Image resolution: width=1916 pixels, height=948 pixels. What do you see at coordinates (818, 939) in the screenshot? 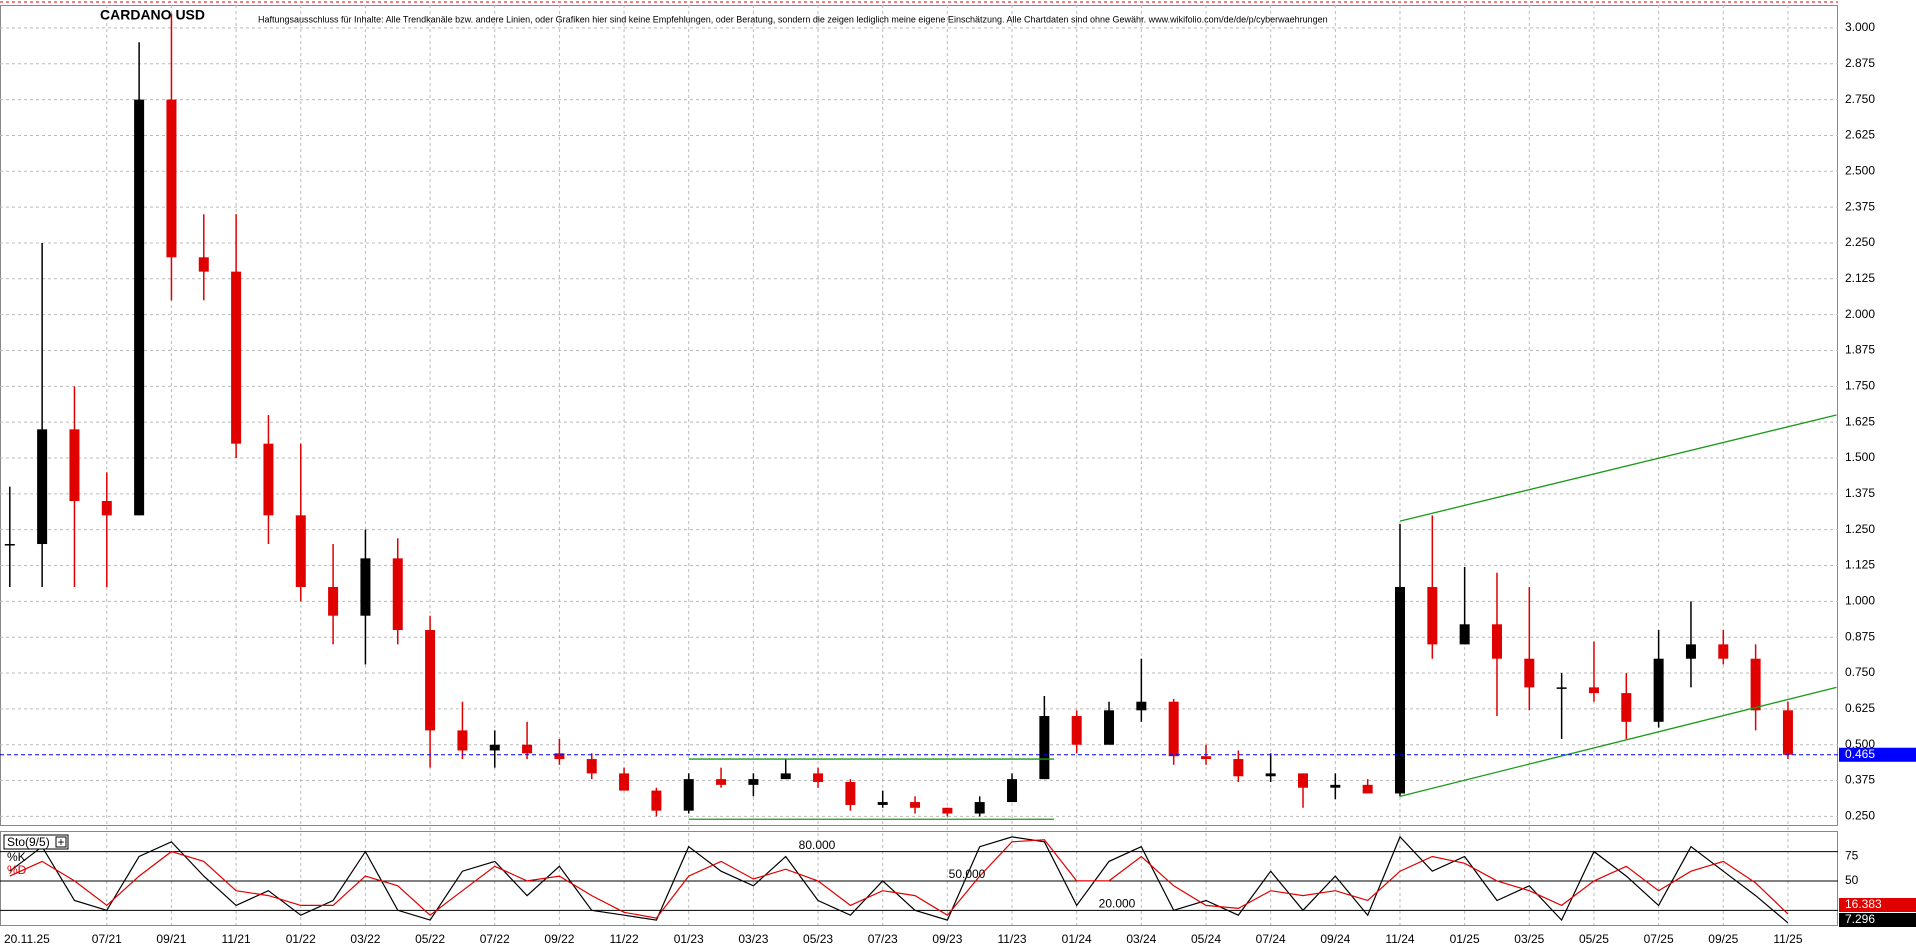
I see `x-tick-label: 05/23` at bounding box center [818, 939].